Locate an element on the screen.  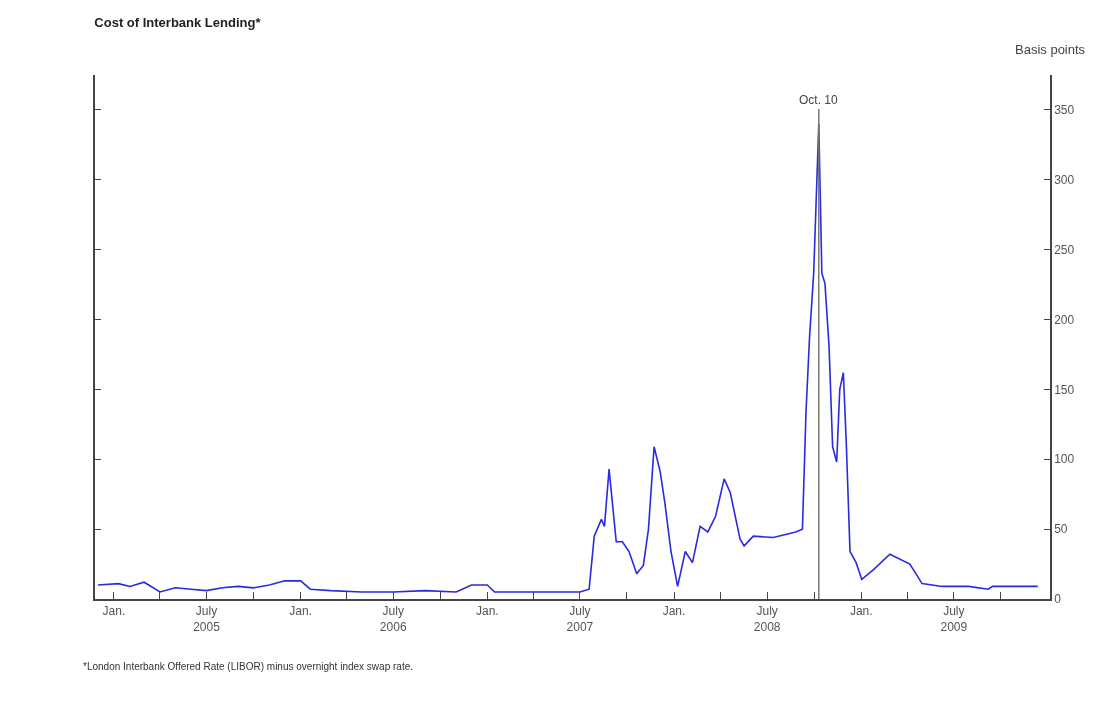
ref-line-label: Oct. 10 is located at coordinates (819, 100).